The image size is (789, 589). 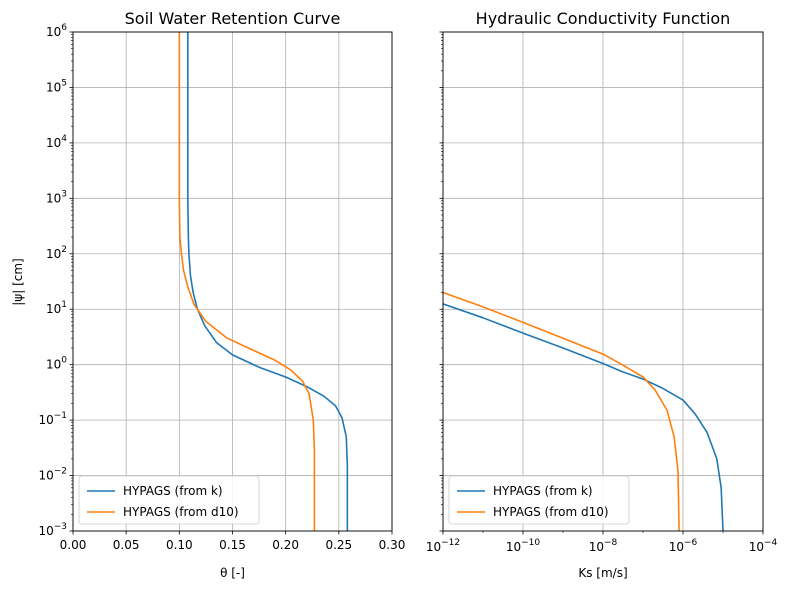 I want to click on y-tick-label: 10⁻¹, so click(x=52, y=419).